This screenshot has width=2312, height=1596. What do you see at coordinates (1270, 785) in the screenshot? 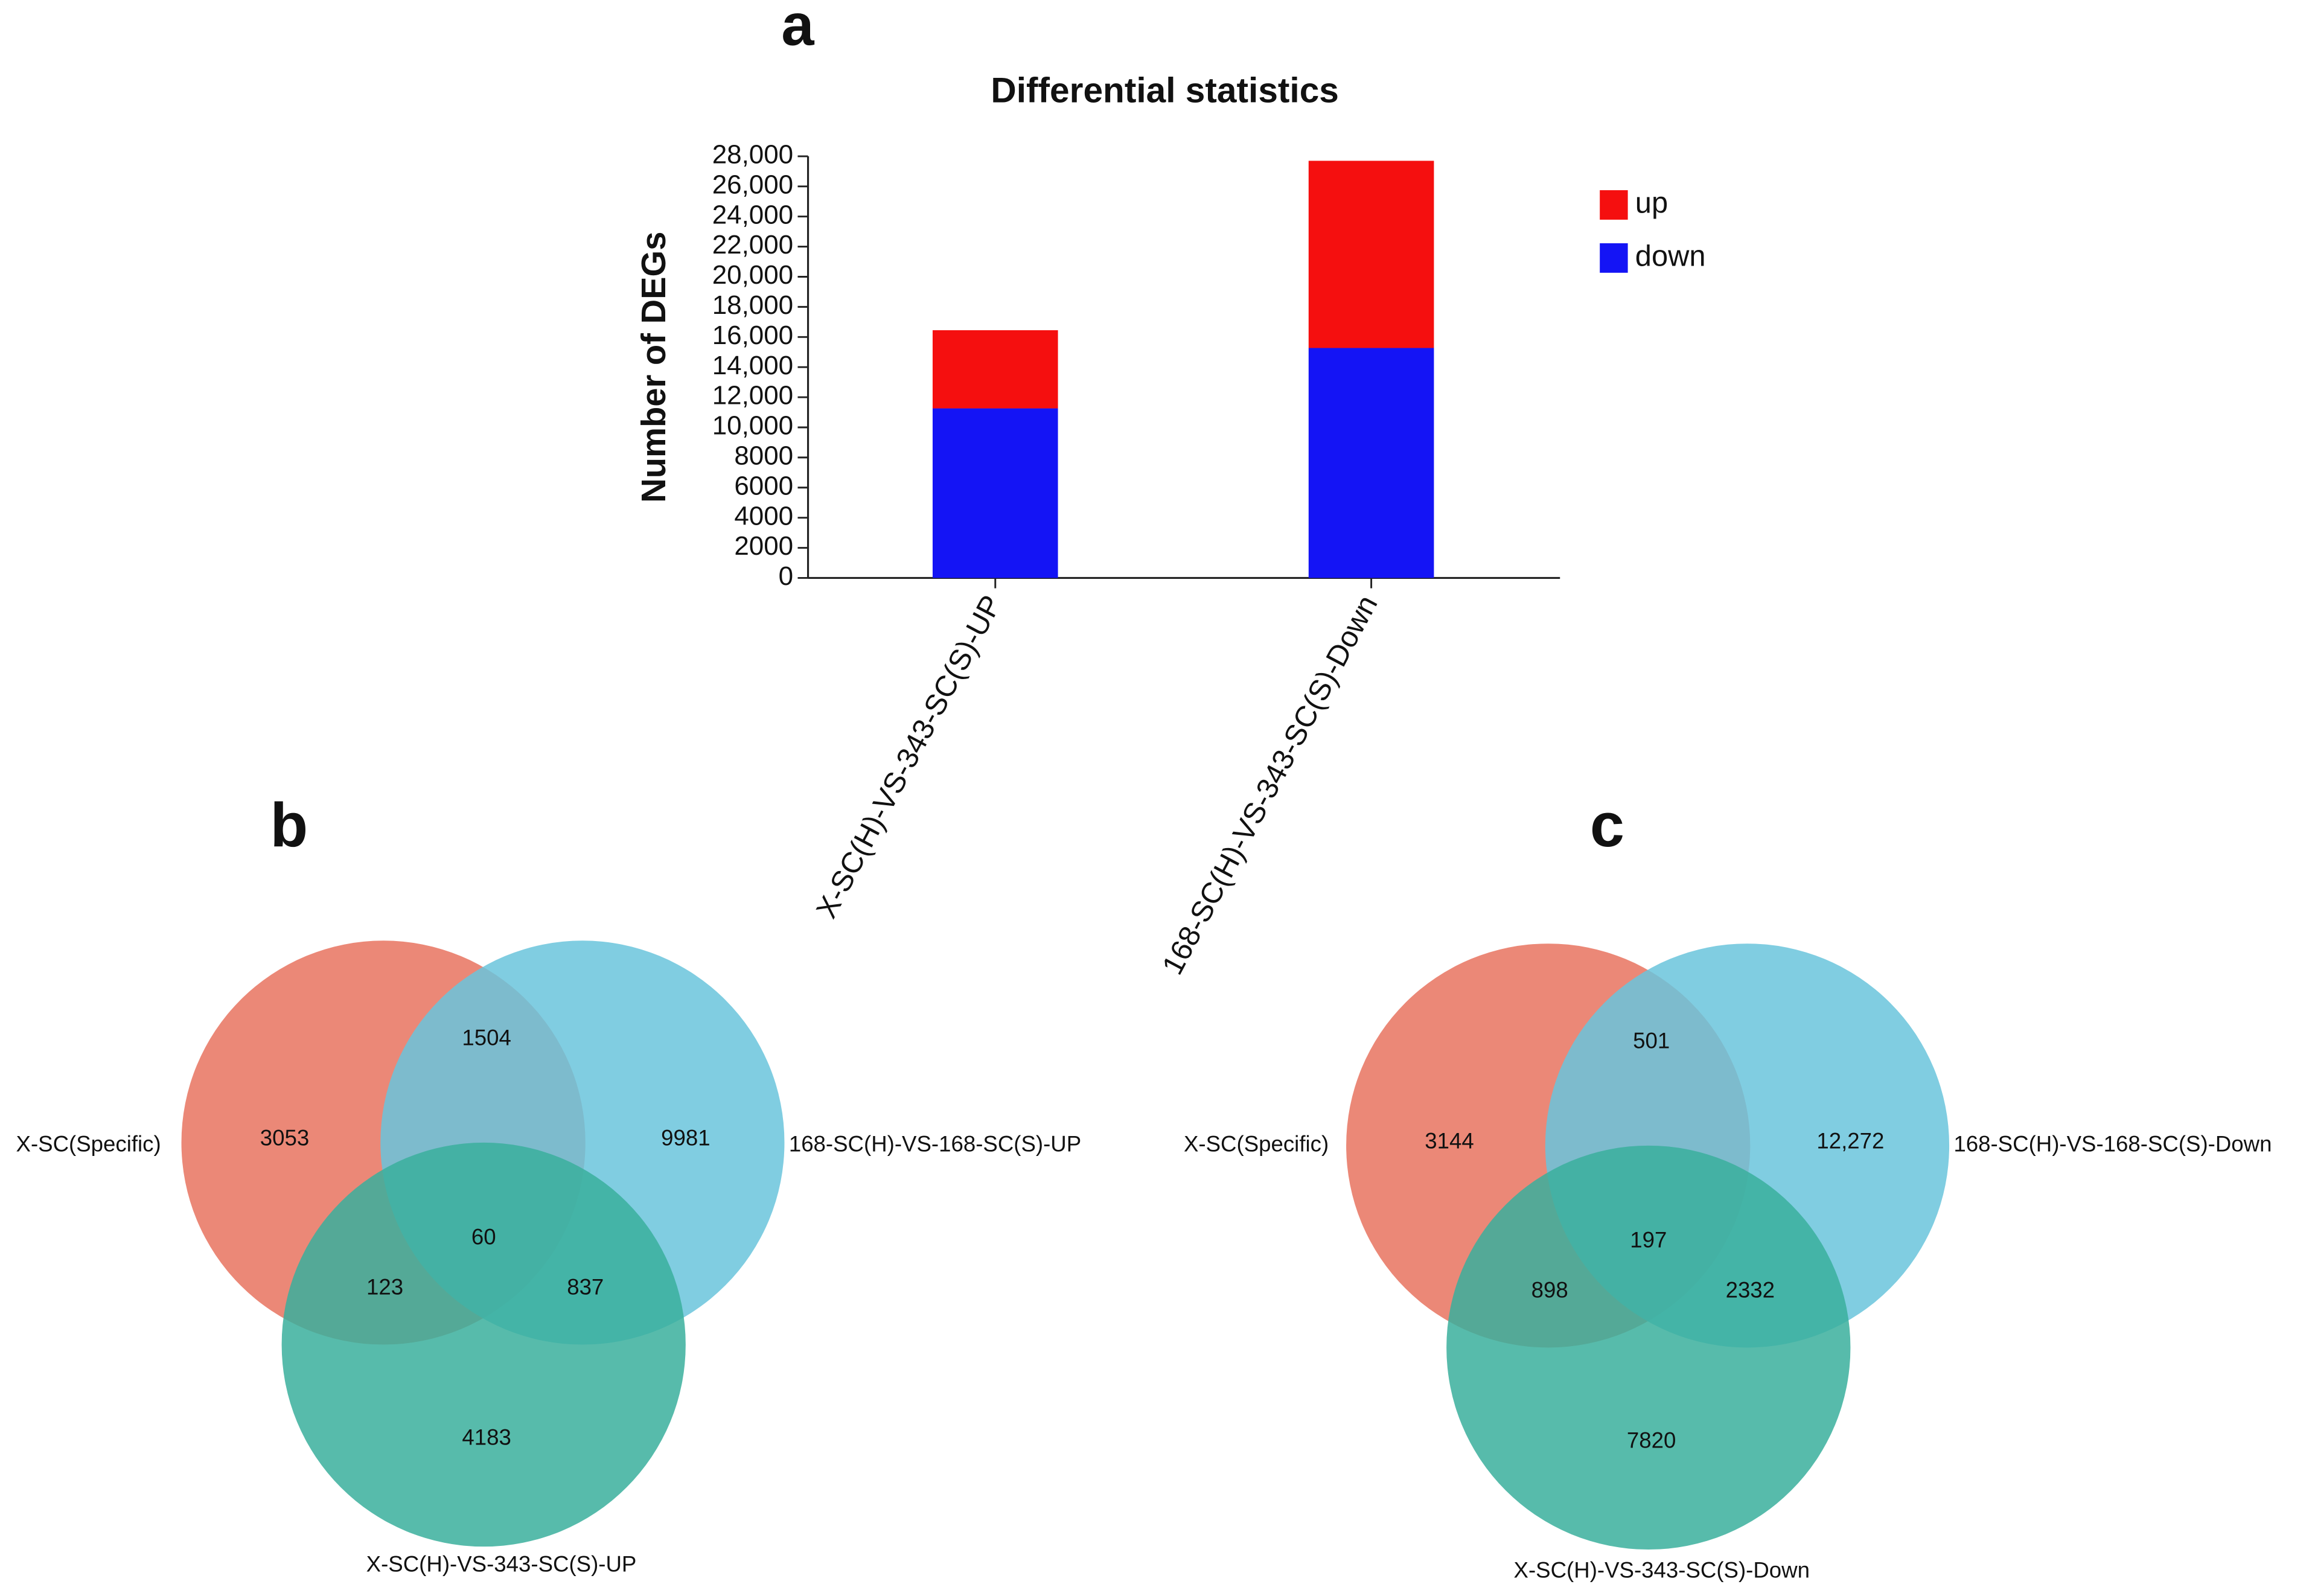
I see `x-tick-label: 168-SC(H)-VS-343-SC(S)-Down` at bounding box center [1270, 785].